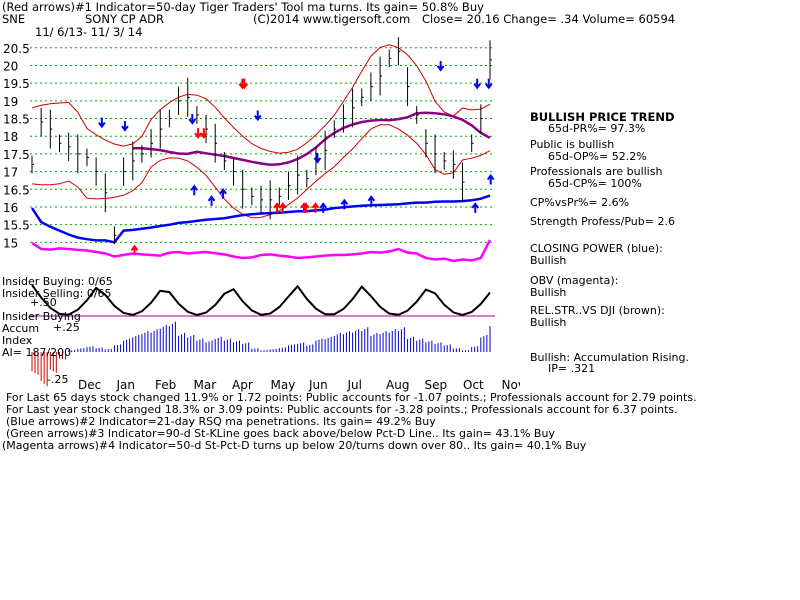 The image size is (800, 600). Describe the element at coordinates (332, 19) in the screenshot. I see `copyright: (C)2014 www.tigersoft.com` at that location.